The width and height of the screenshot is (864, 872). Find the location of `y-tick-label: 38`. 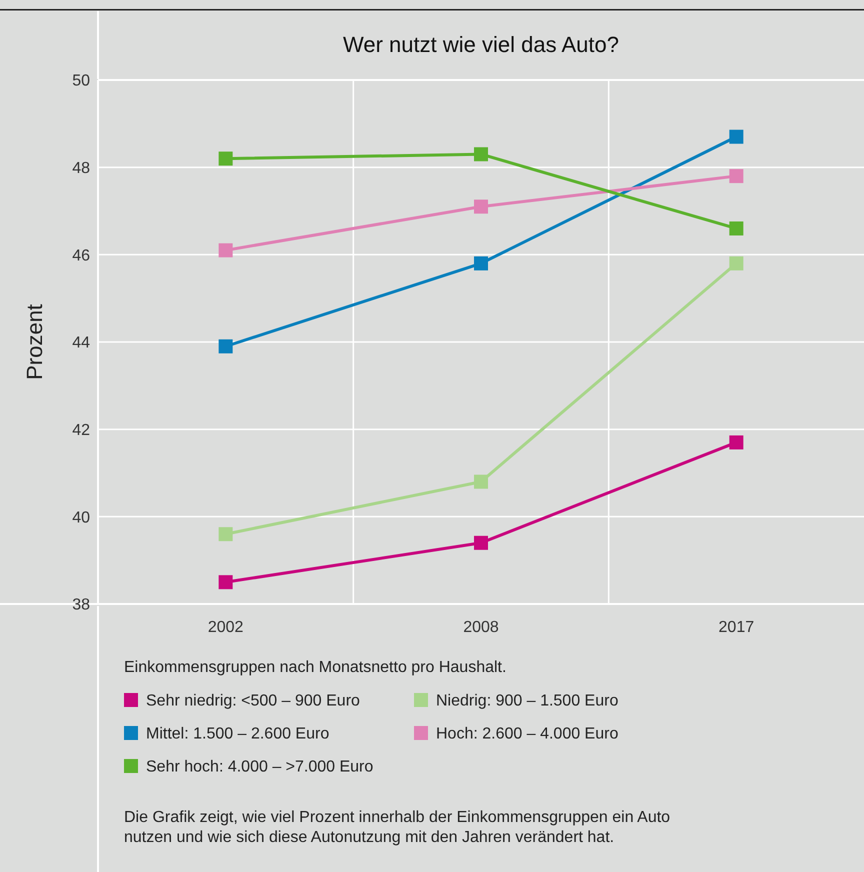

y-tick-label: 38 is located at coordinates (81, 605).